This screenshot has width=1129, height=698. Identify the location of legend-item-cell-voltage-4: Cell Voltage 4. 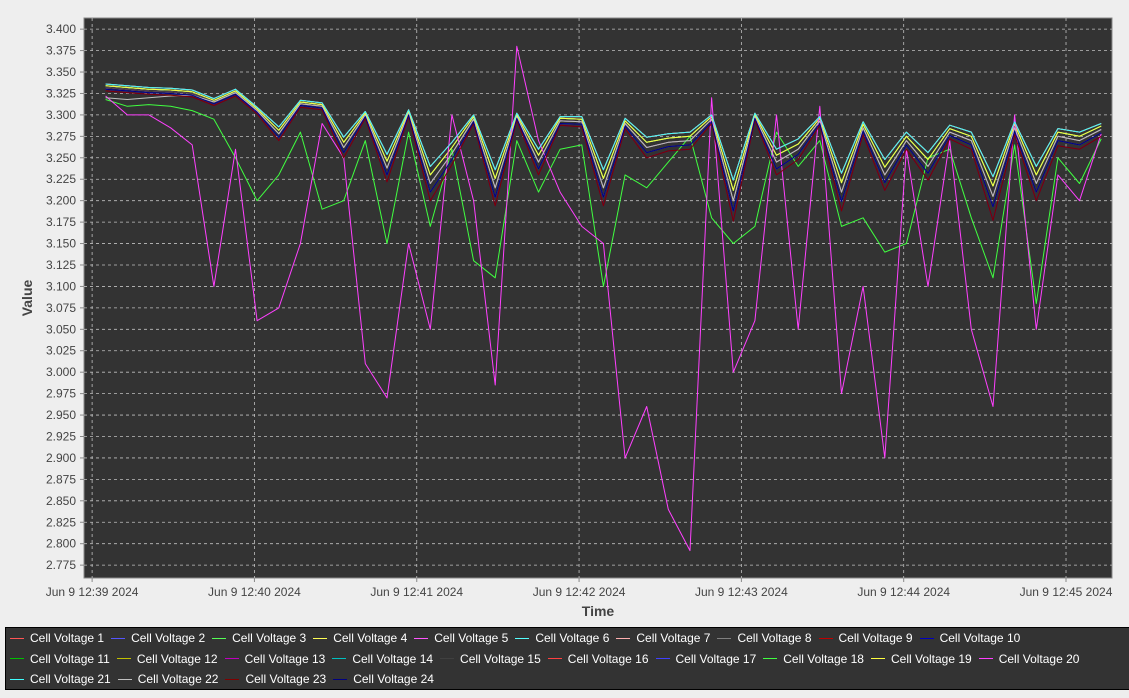
(360, 638).